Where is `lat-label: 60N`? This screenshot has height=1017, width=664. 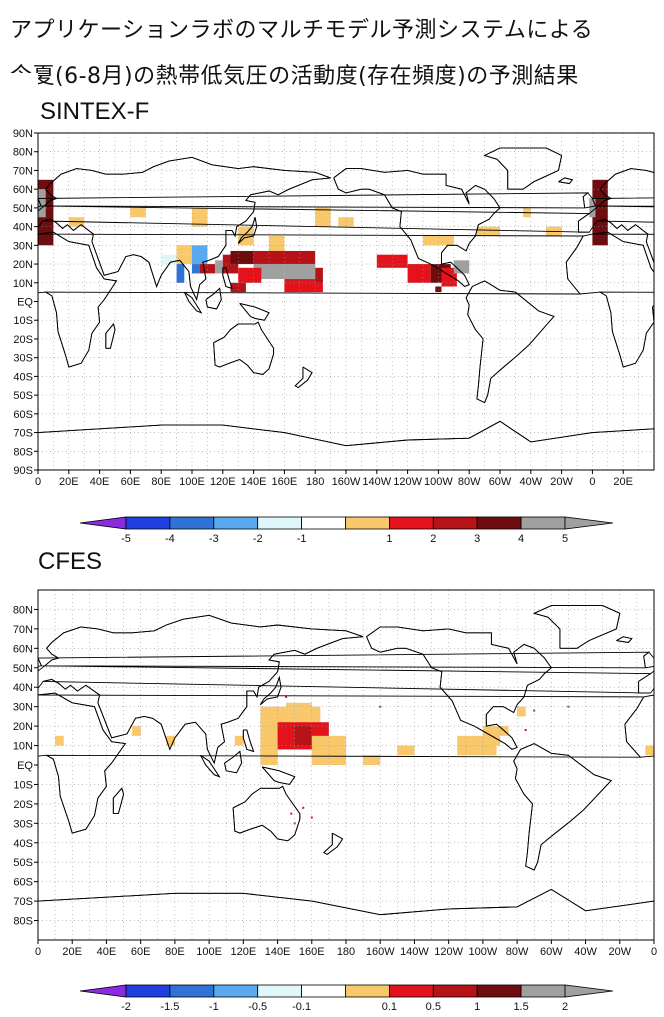 lat-label: 60N is located at coordinates (23, 649).